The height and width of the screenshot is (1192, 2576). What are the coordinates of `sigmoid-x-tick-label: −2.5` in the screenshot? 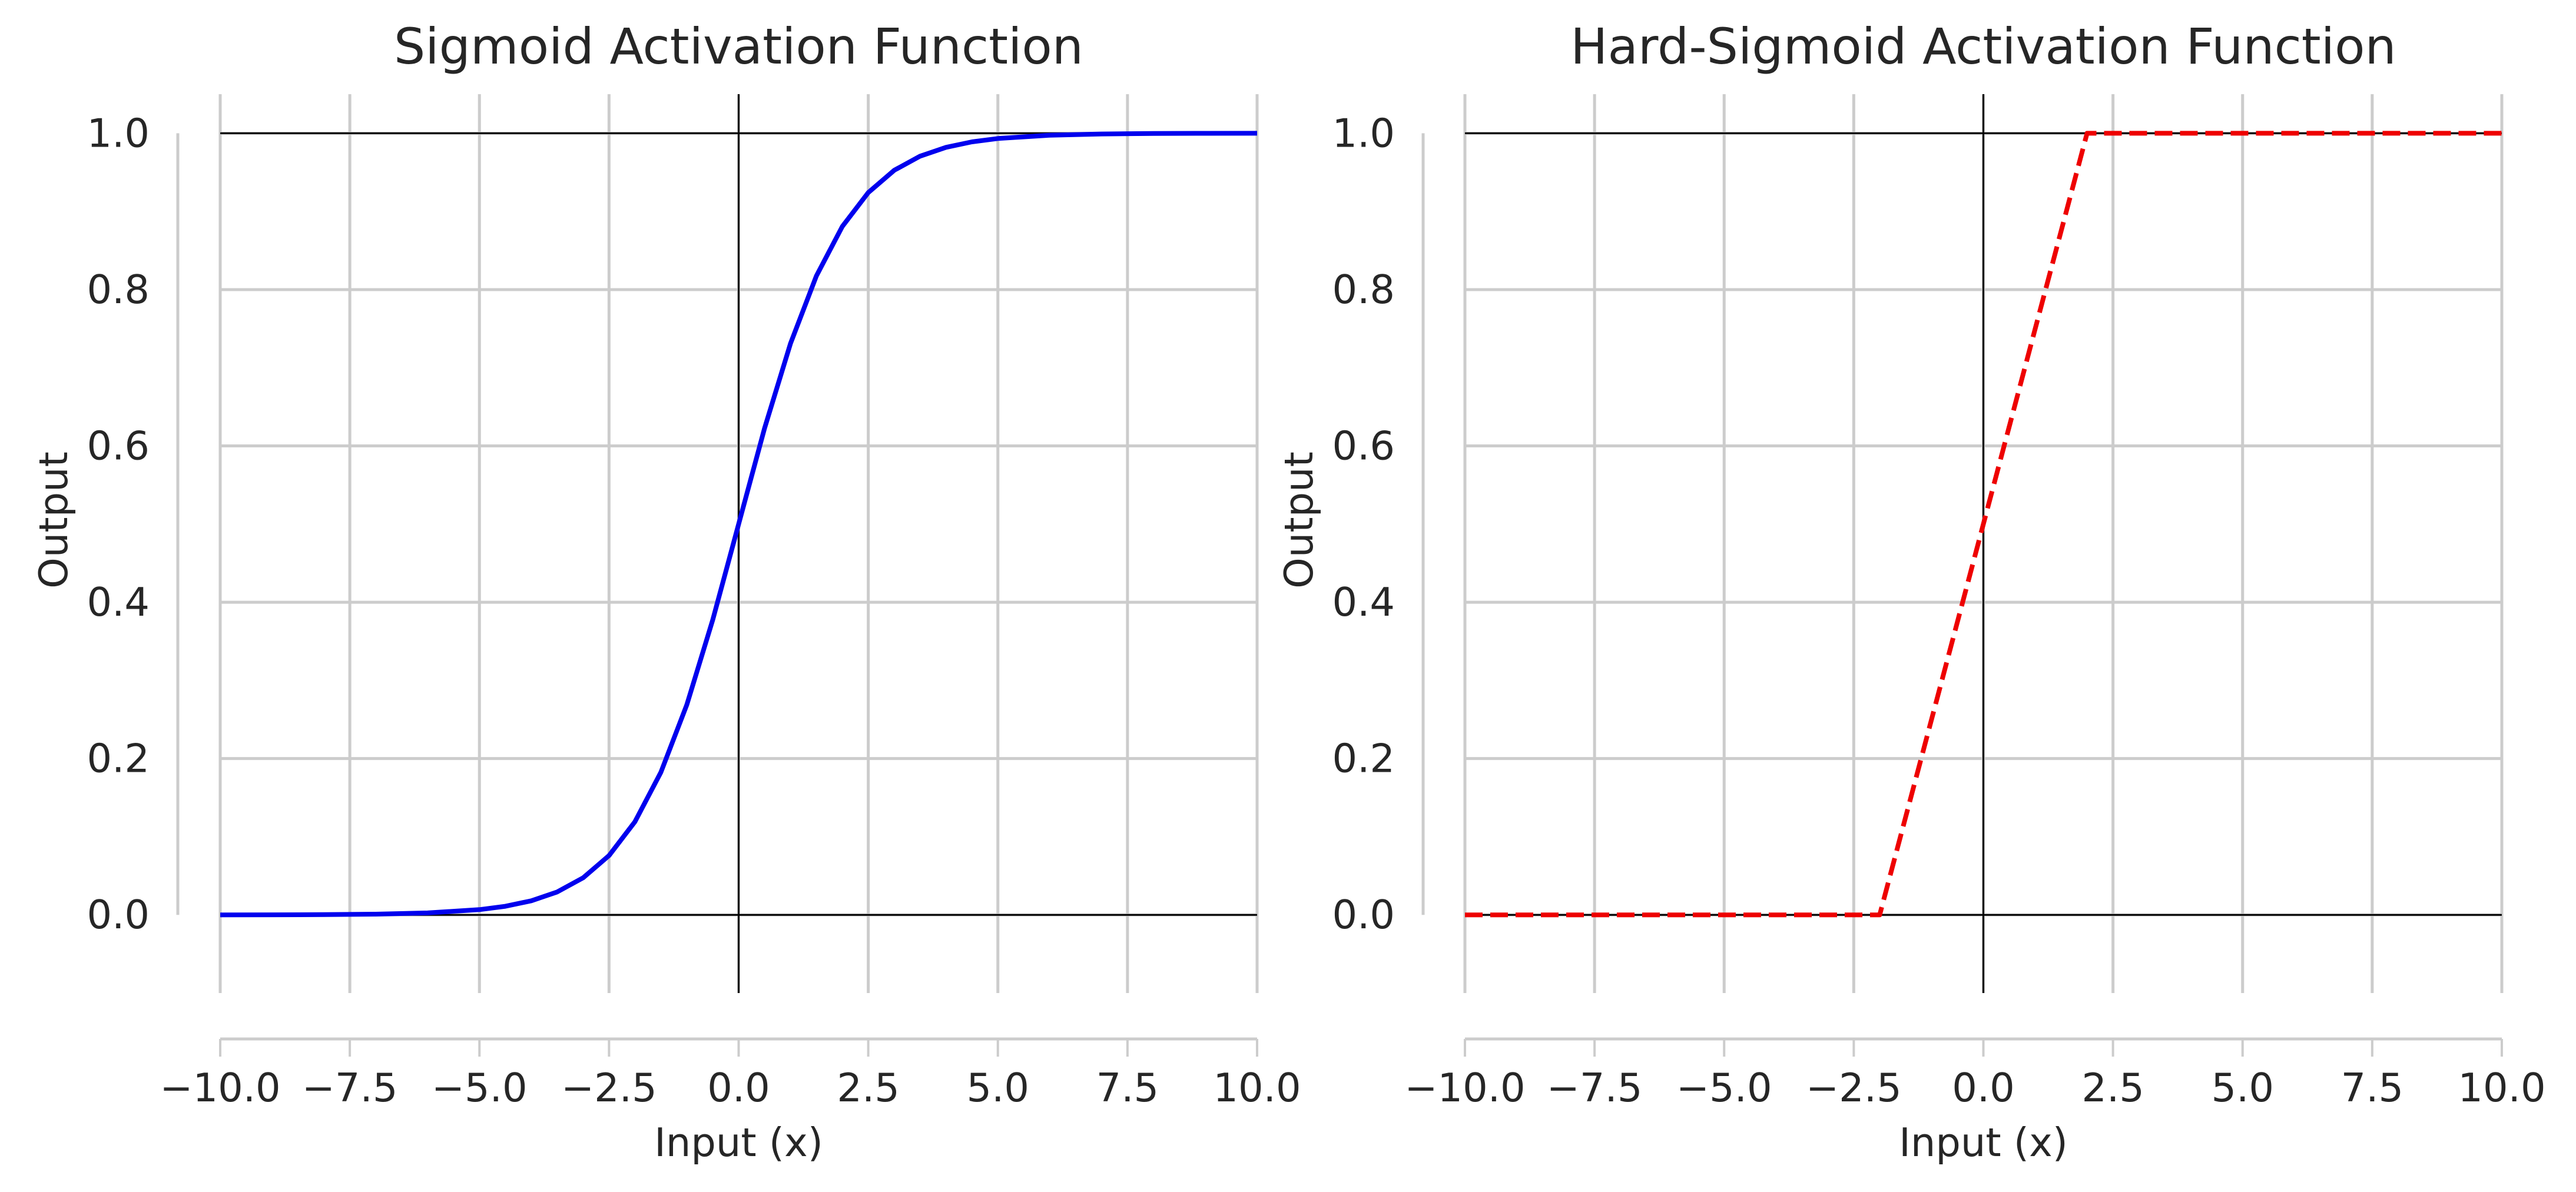 It's located at (609, 1088).